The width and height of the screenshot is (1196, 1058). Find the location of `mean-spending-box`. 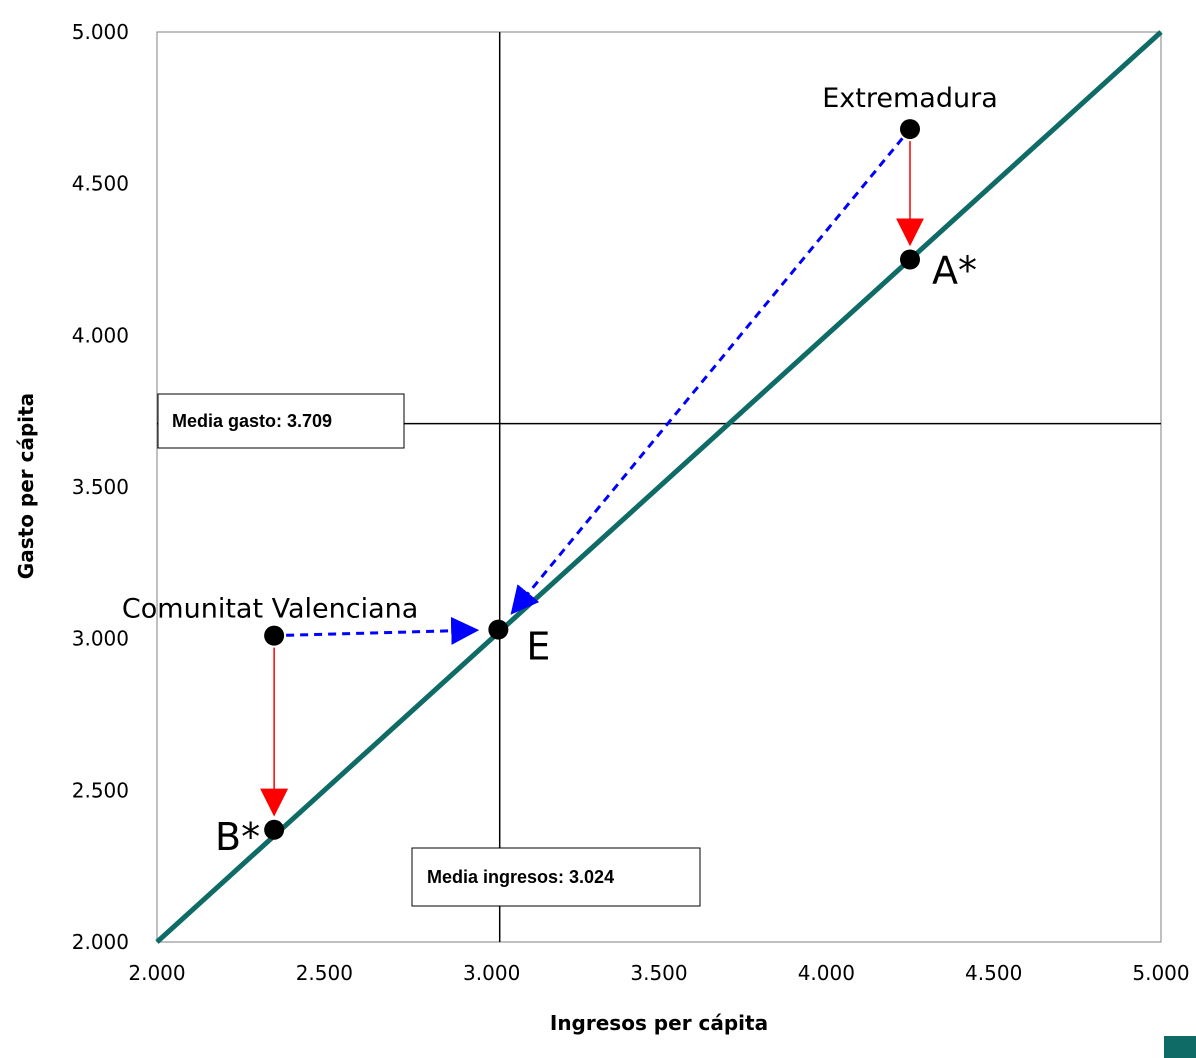

mean-spending-box is located at coordinates (281, 421).